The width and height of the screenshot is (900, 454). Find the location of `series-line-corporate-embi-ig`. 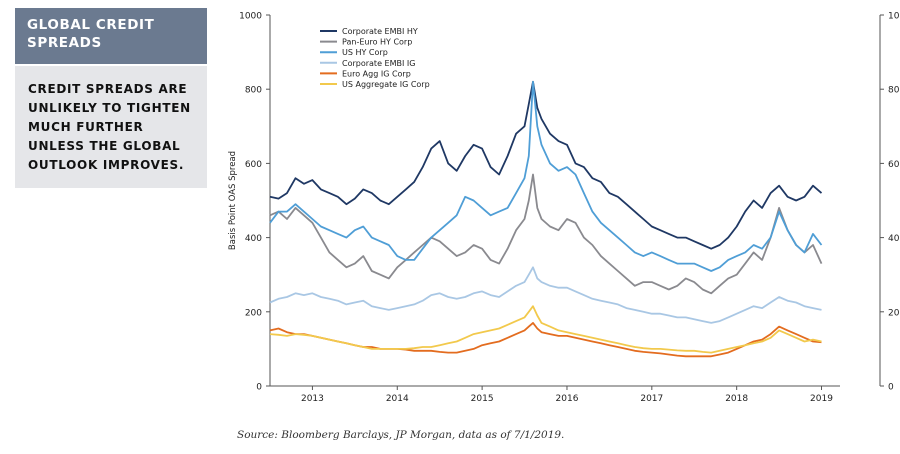

series-line-corporate-embi-ig is located at coordinates (545, 295).